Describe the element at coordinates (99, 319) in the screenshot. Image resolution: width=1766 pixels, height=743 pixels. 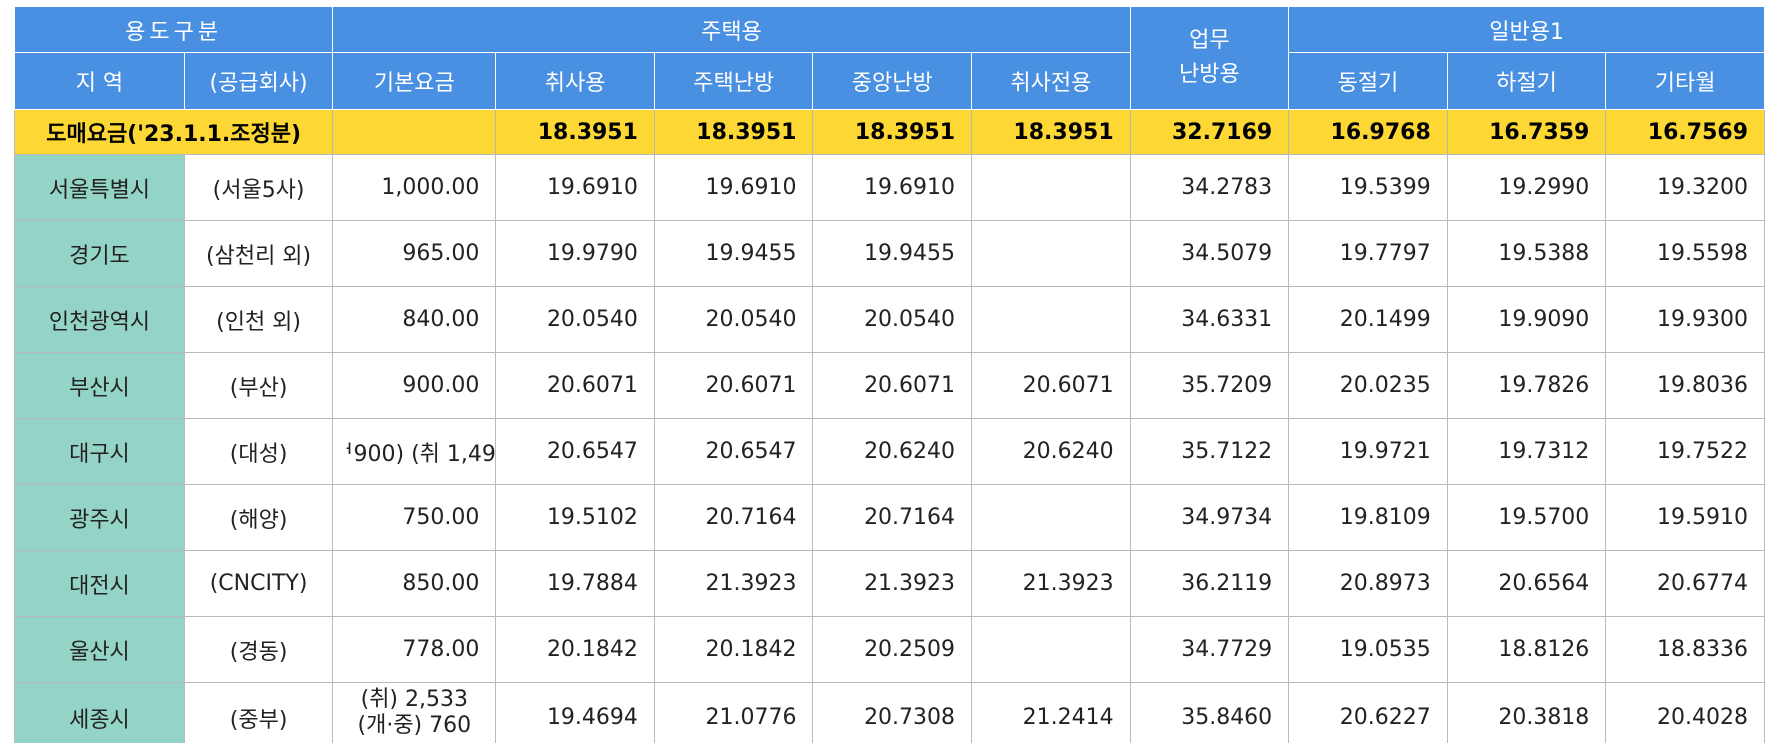
I see `region-cell: 인천광역시` at that location.